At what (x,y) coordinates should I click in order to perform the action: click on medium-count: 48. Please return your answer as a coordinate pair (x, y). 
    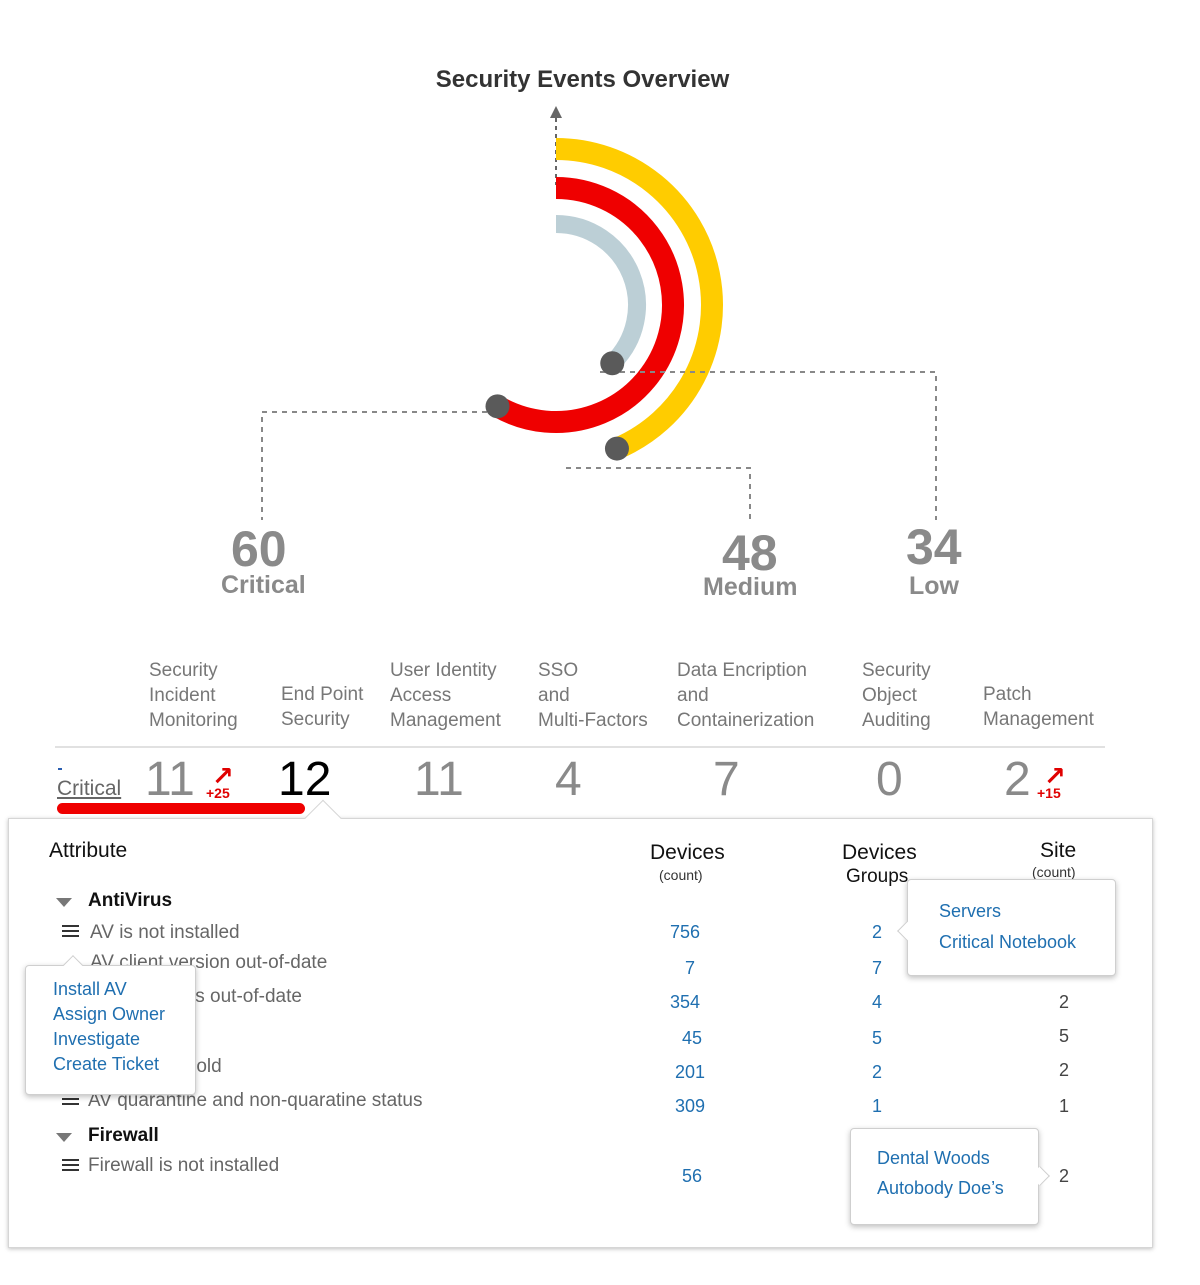
    Looking at the image, I should click on (750, 553).